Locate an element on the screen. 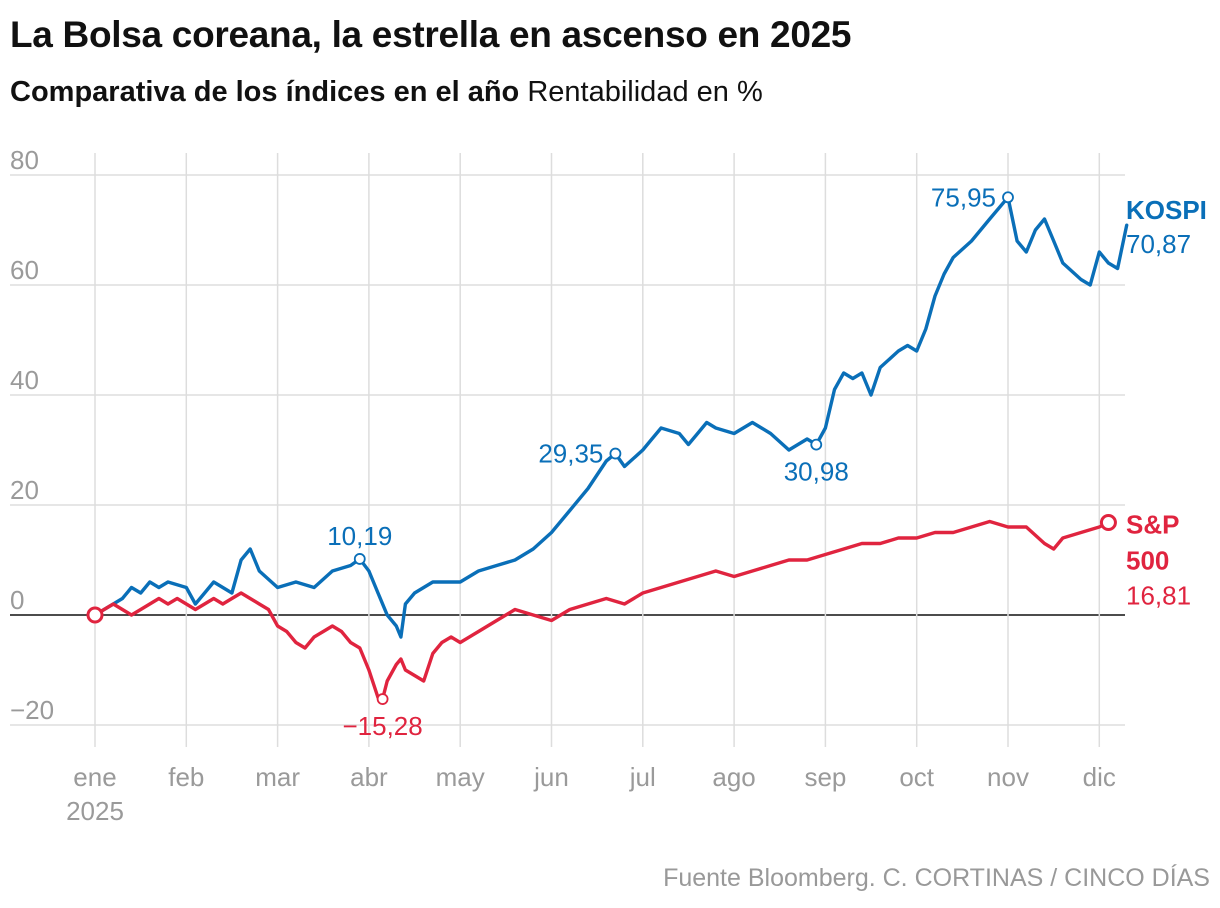 The image size is (1220, 908). x-tick-label: oct is located at coordinates (916, 777).